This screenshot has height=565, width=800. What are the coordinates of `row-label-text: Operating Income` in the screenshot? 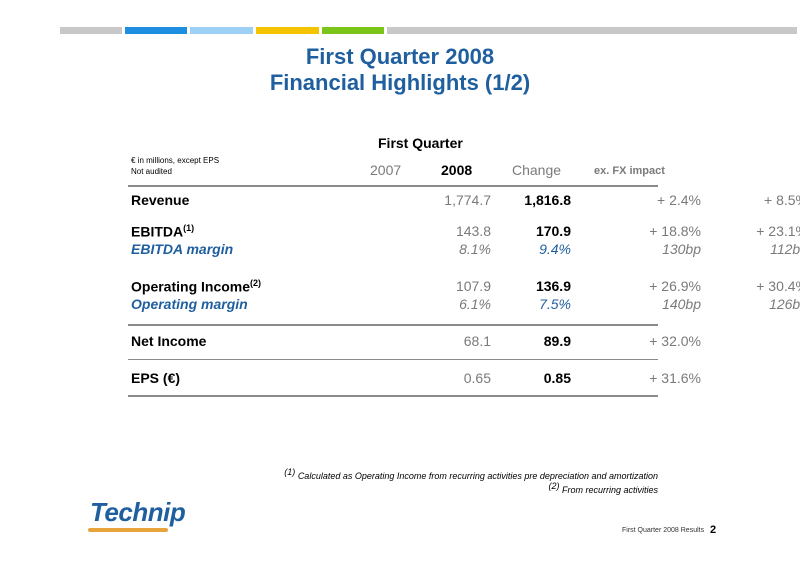 It's located at (191, 286).